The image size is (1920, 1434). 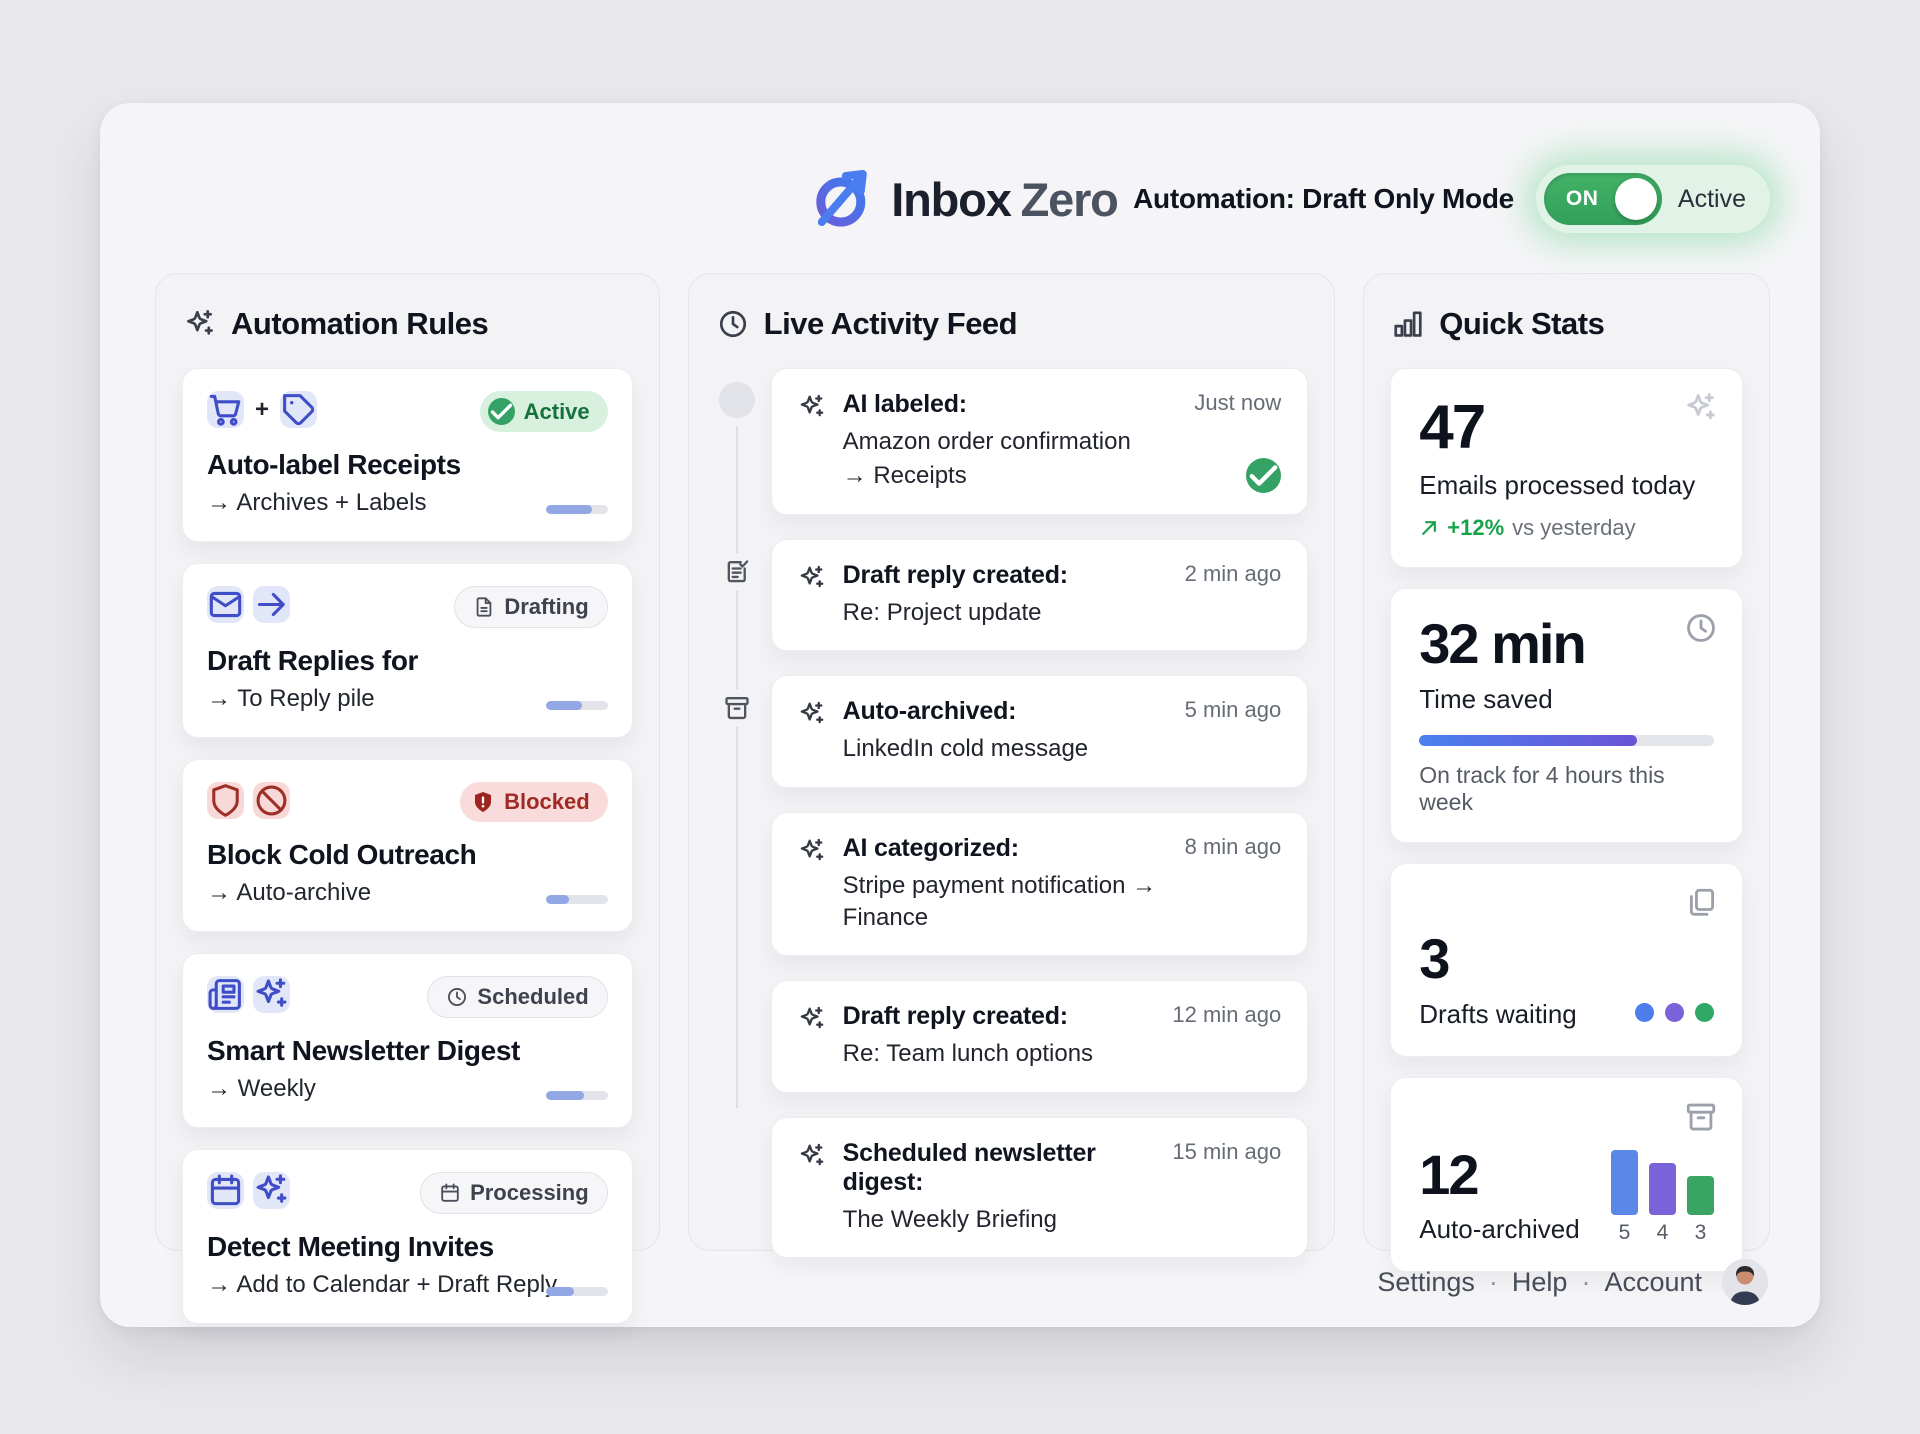 I want to click on rule-action: → Weekly, so click(x=261, y=1088).